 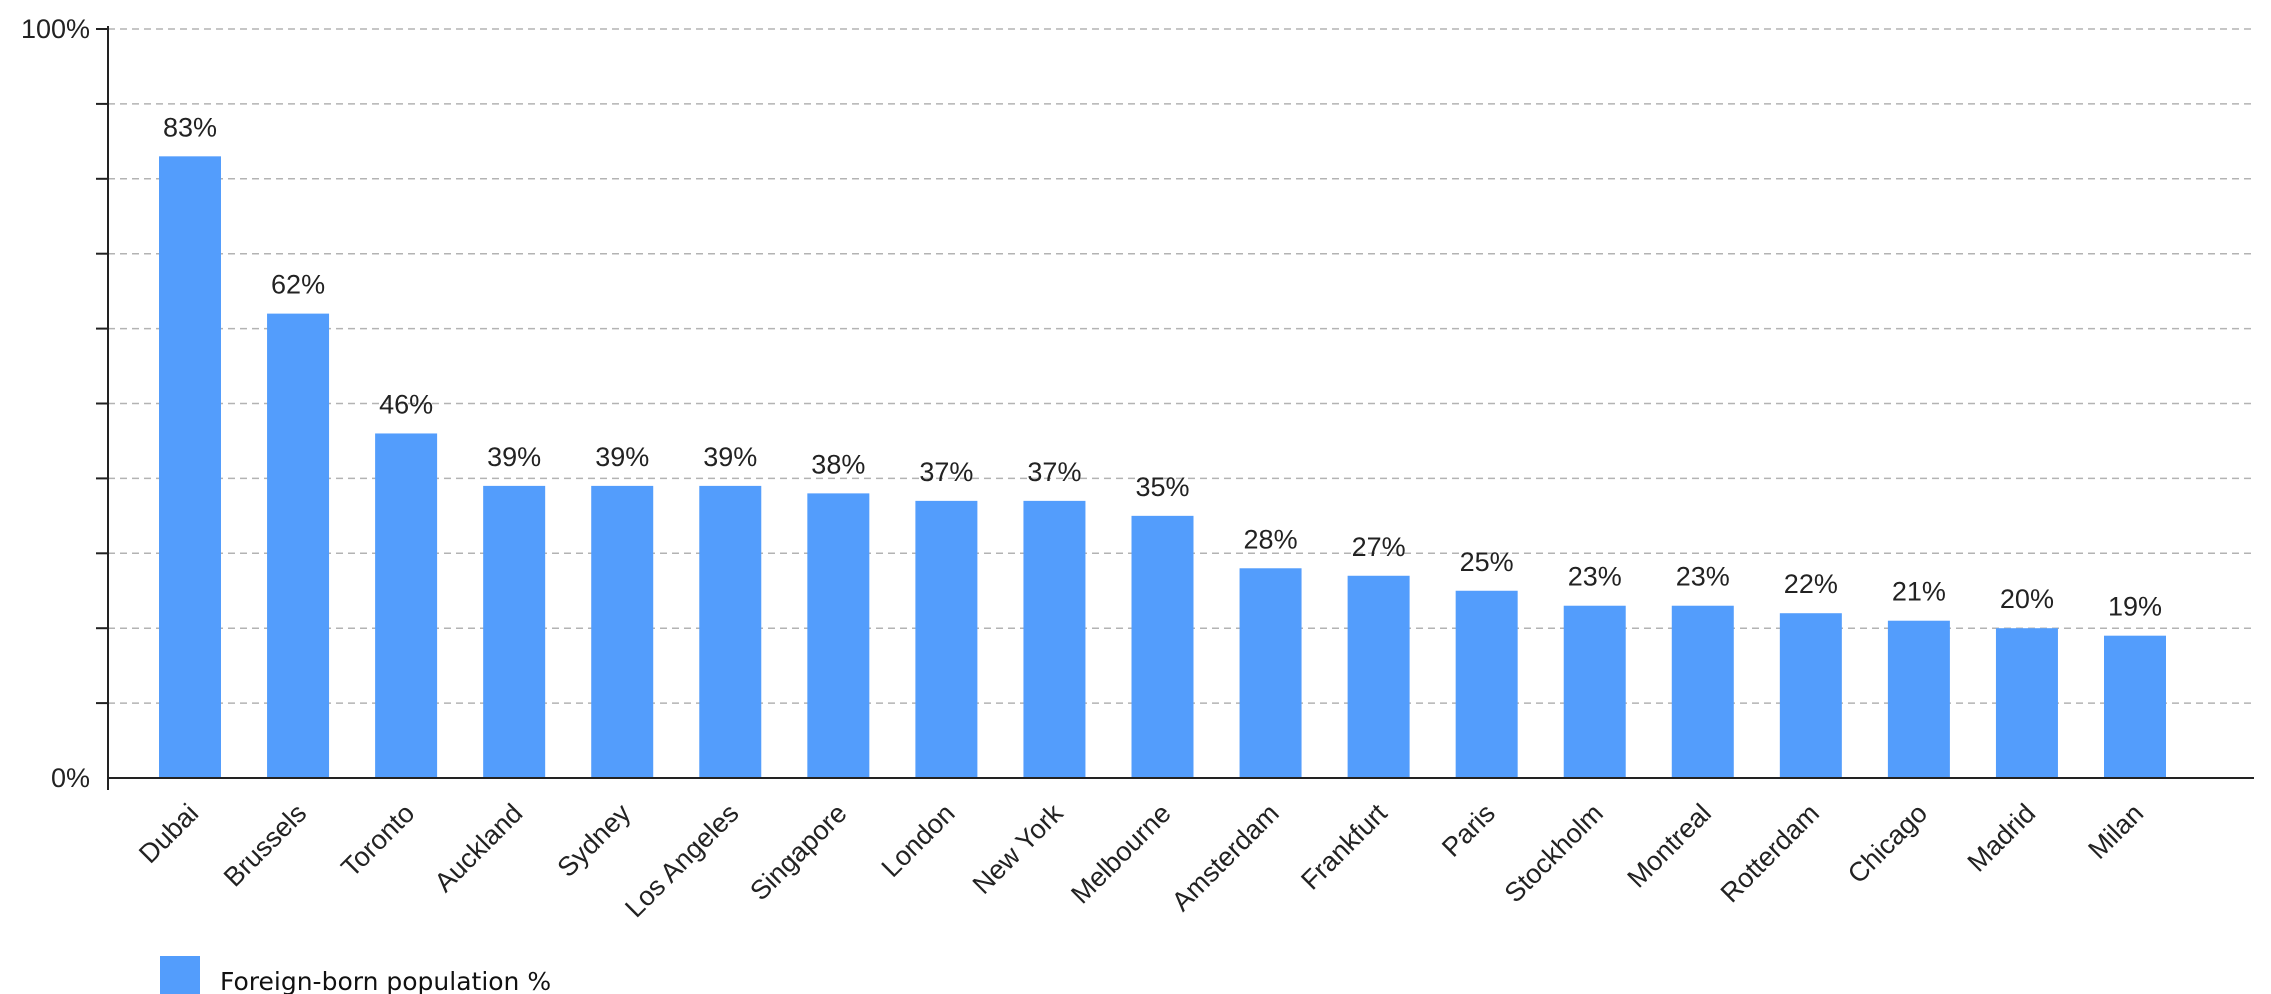 What do you see at coordinates (406, 404) in the screenshot?
I see `data-label: 46%` at bounding box center [406, 404].